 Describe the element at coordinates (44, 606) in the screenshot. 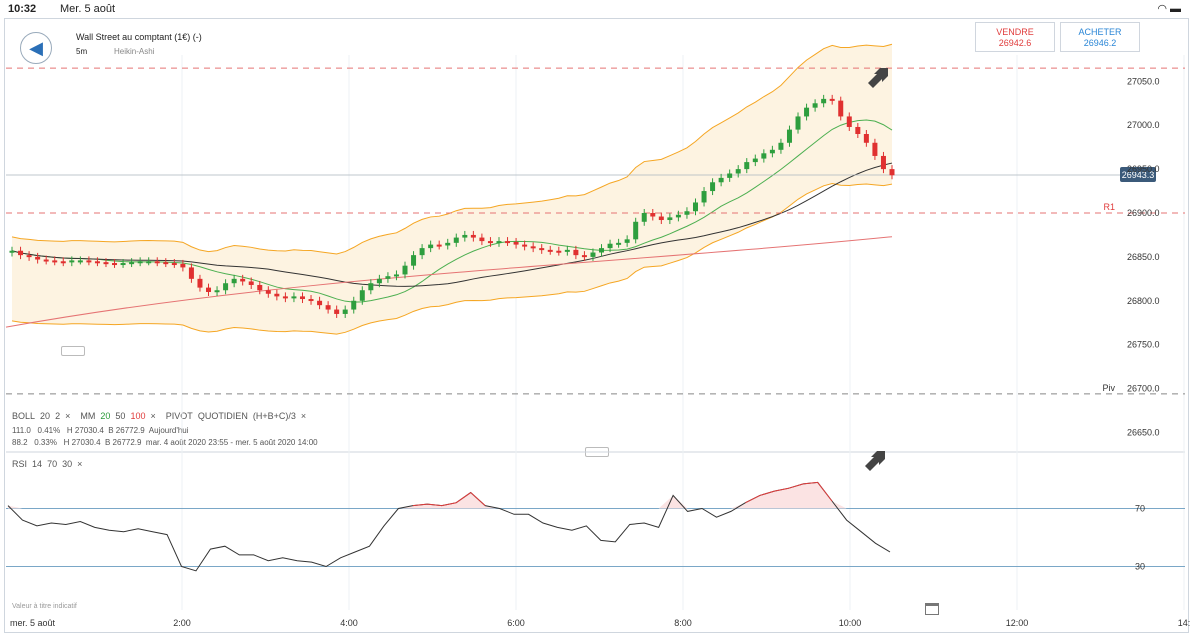

I see `watermark: Valeur à titre indicatif` at that location.